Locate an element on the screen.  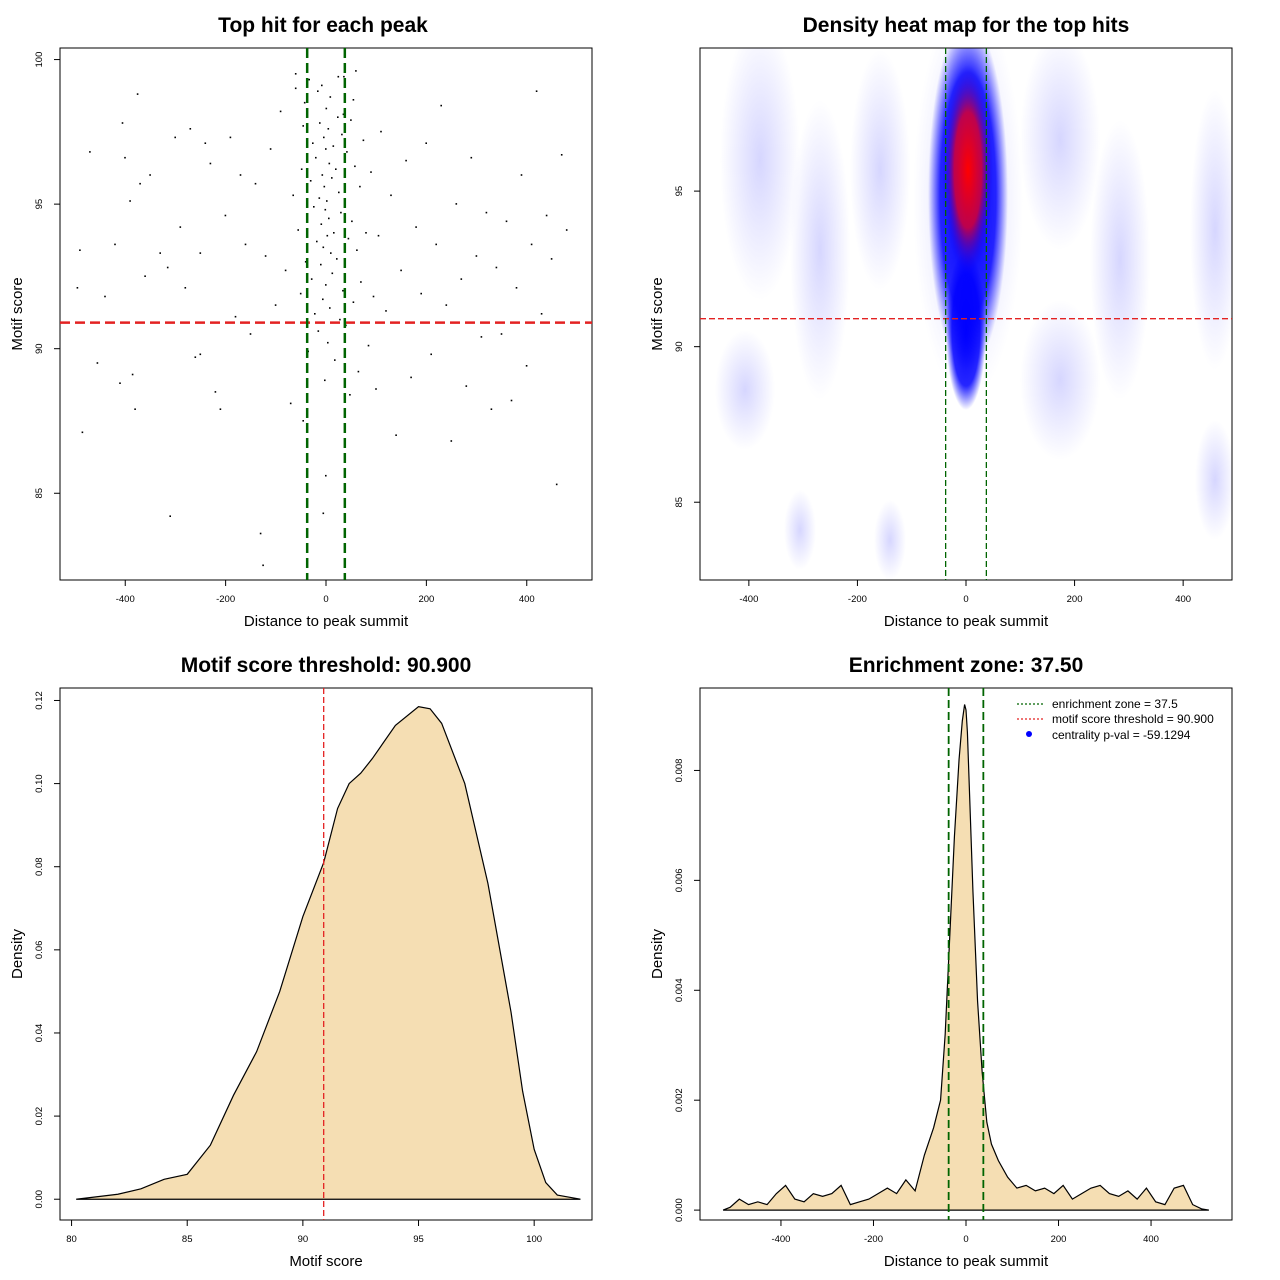
x-tick-label: 80 is located at coordinates (71, 1239).